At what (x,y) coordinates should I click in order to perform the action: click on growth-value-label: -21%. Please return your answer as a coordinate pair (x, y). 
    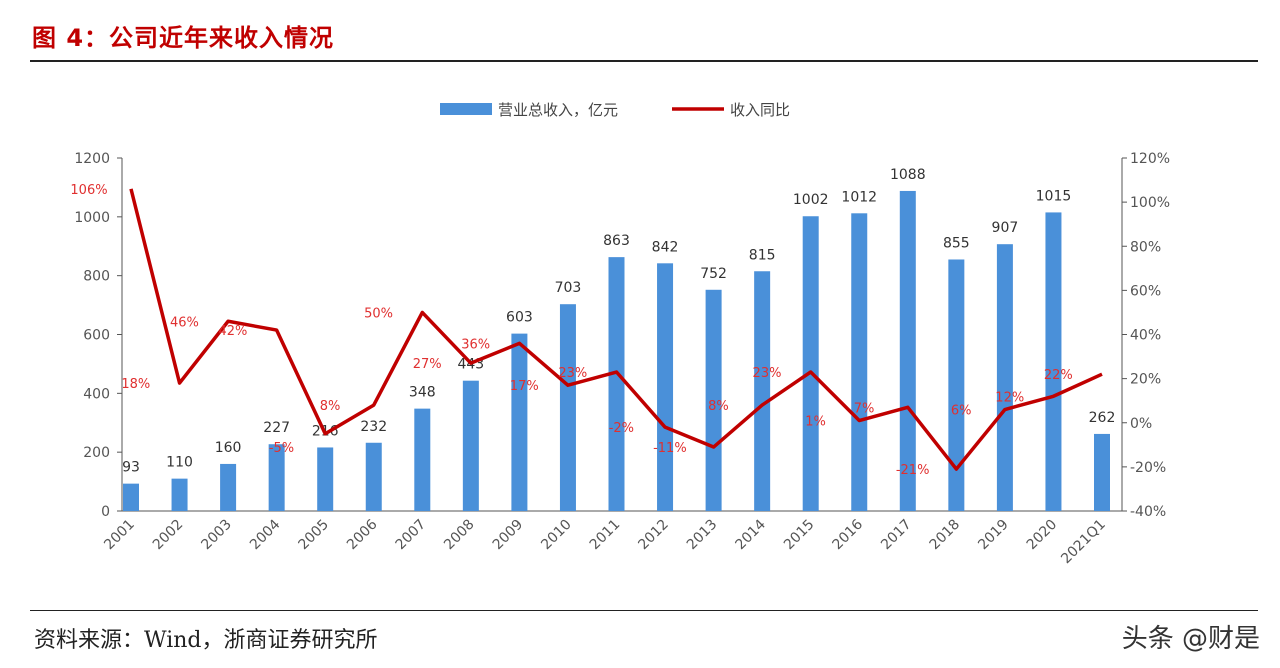
    Looking at the image, I should click on (913, 470).